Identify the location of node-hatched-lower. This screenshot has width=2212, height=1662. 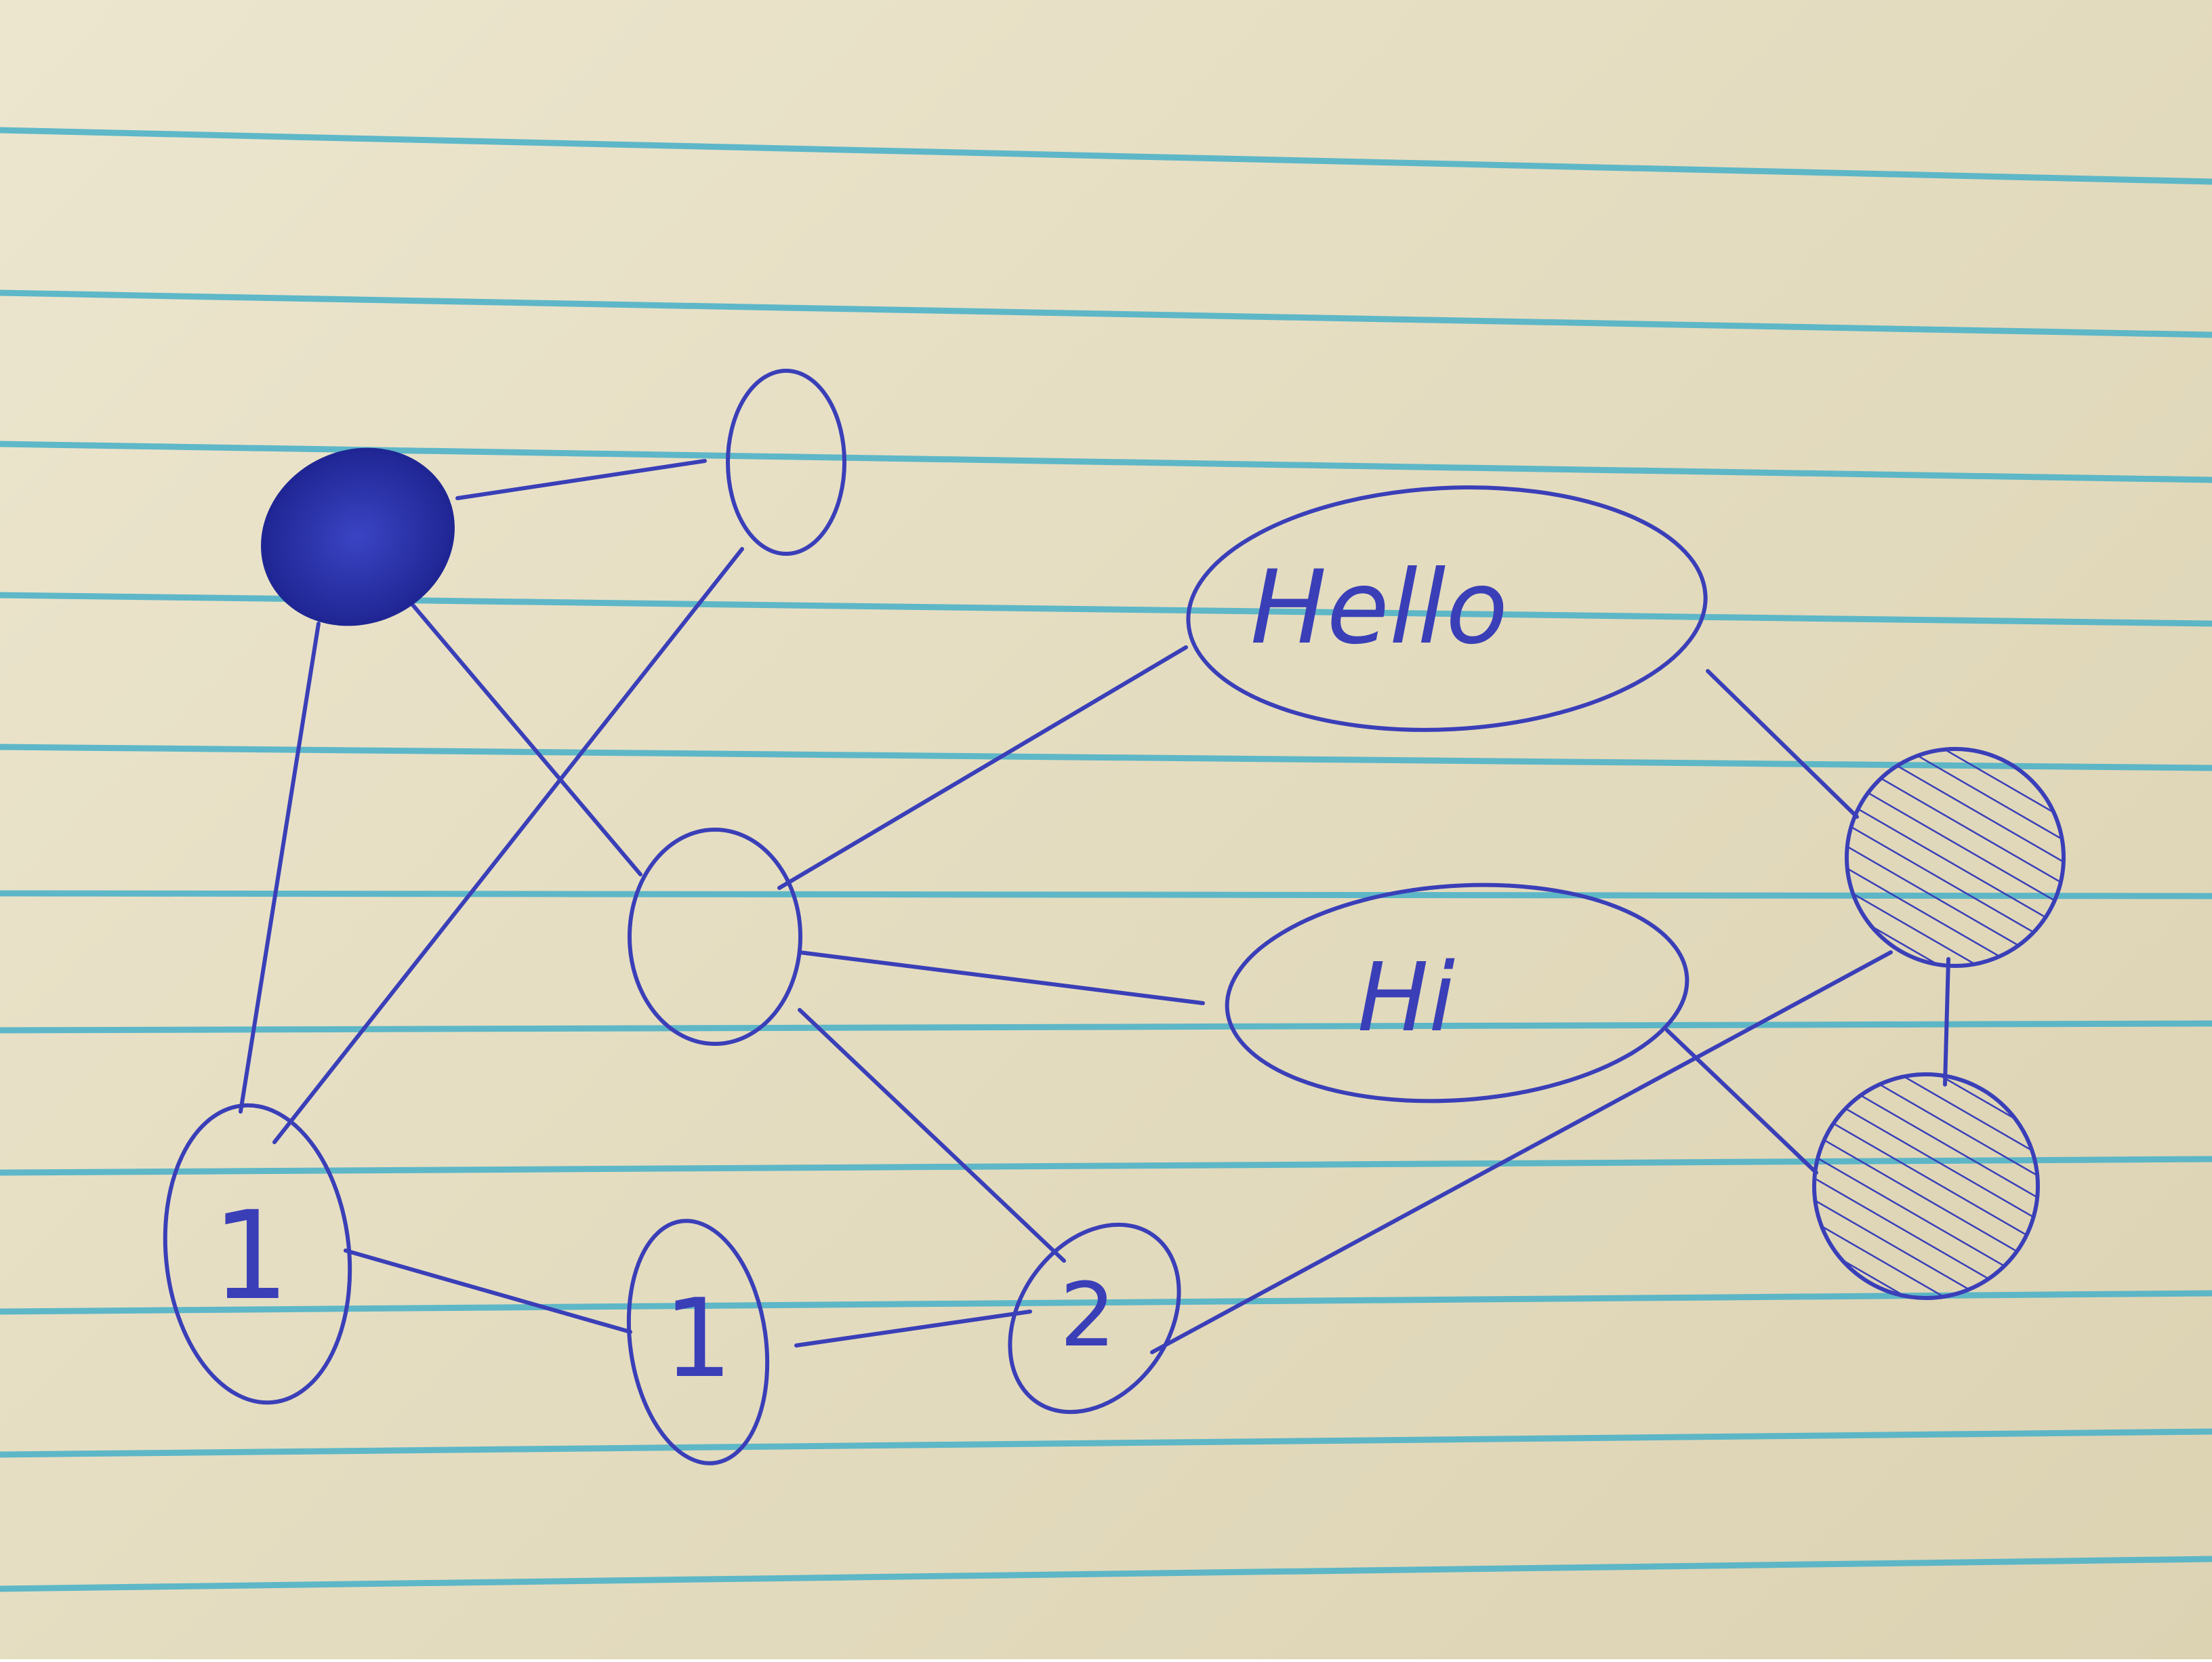
(1926, 1186).